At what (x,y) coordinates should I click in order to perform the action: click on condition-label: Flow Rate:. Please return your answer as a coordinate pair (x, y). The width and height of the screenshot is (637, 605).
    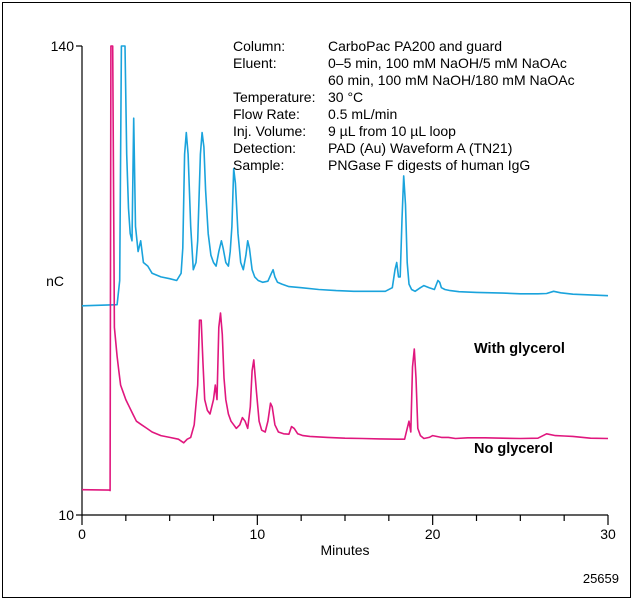
    Looking at the image, I should click on (266, 114).